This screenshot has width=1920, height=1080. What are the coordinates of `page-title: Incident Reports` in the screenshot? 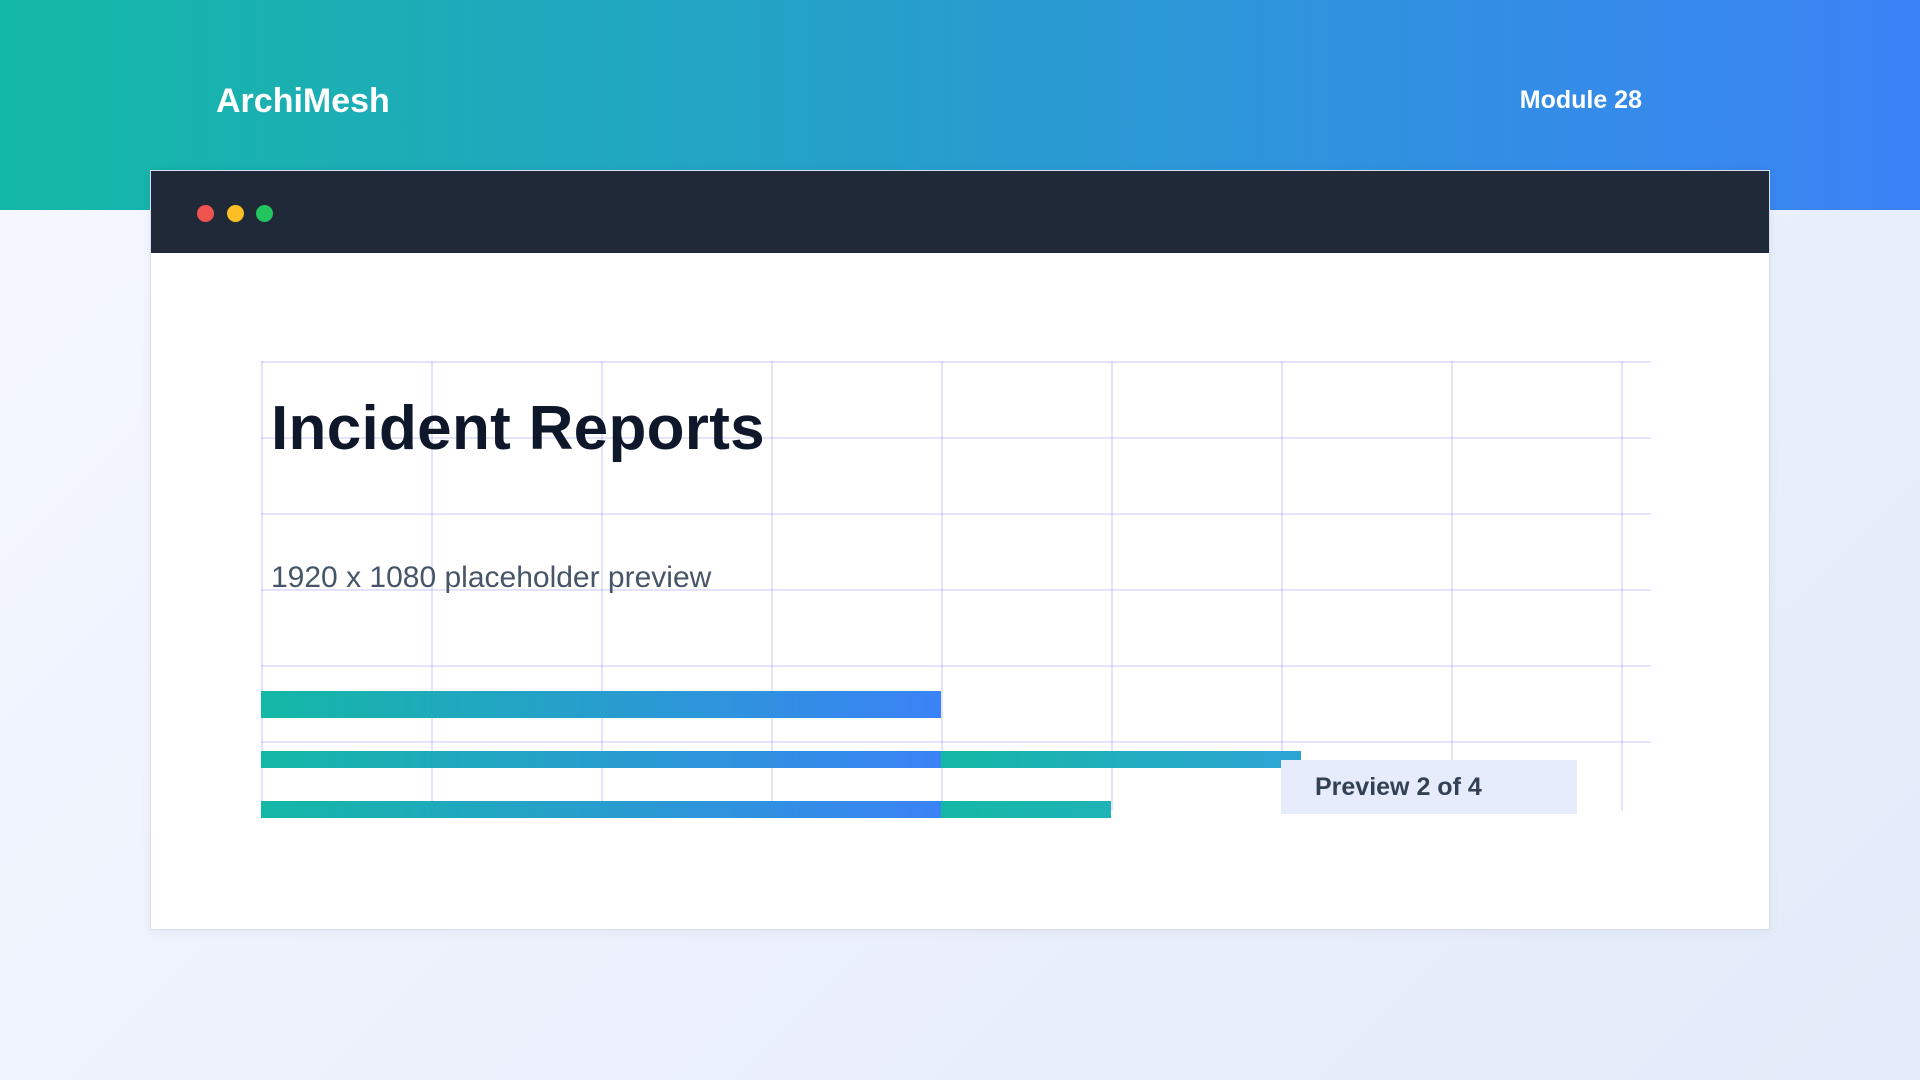 It's located at (518, 428).